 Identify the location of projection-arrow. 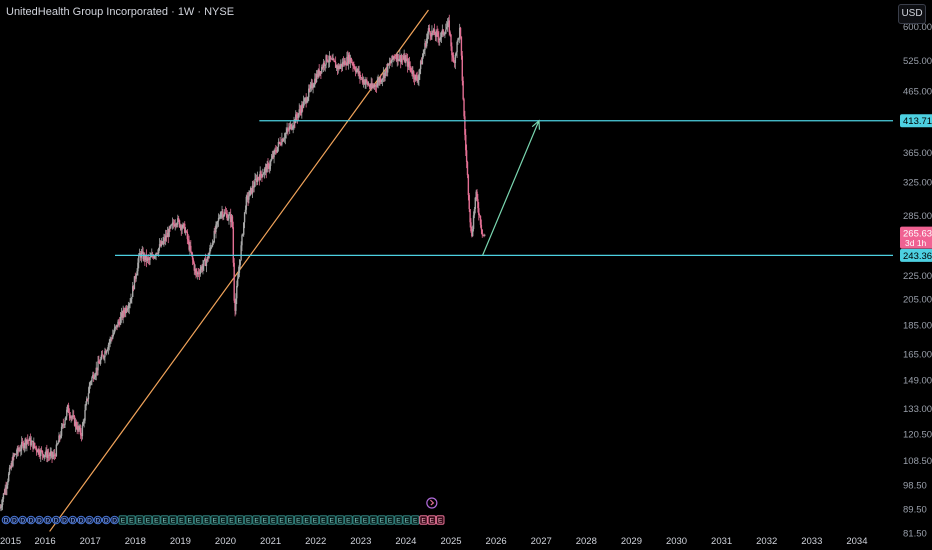
(511, 187).